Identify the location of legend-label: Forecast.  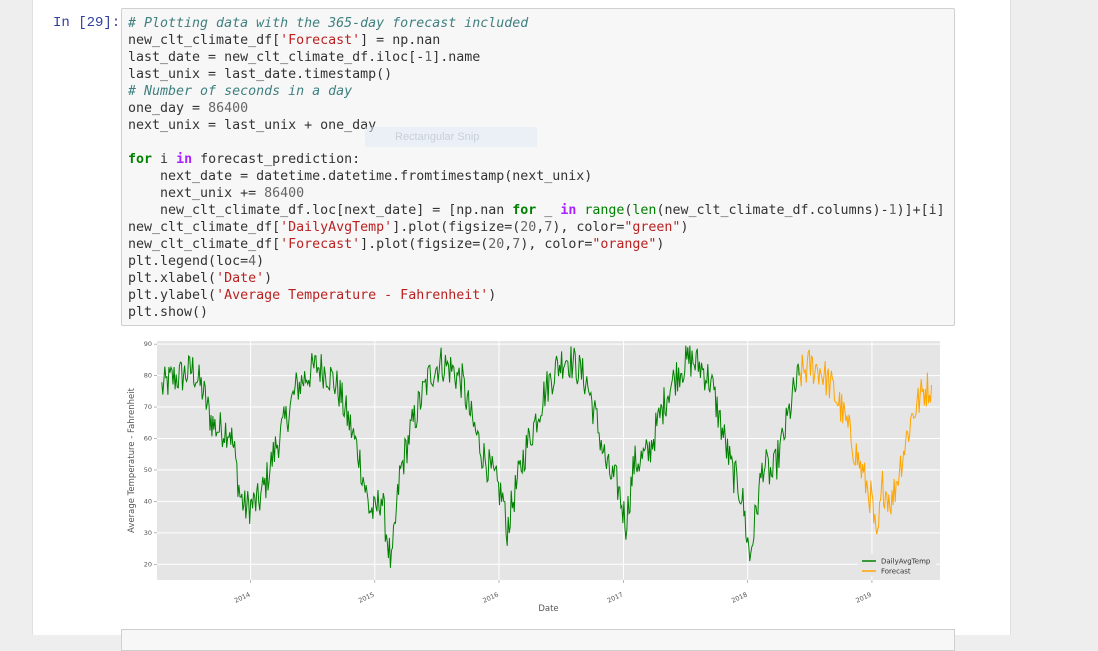
(896, 572).